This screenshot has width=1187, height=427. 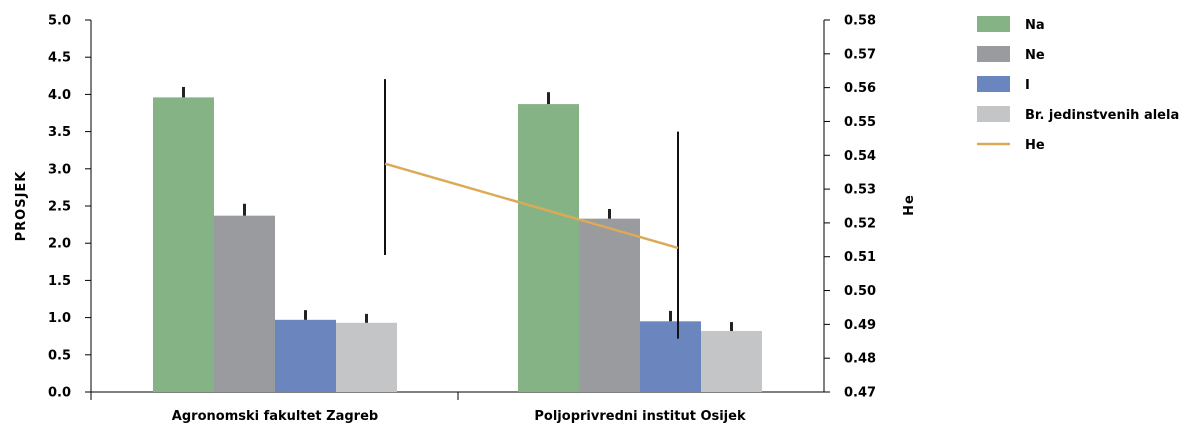 I want to click on y-tick-label: 2.0, so click(x=59, y=244).